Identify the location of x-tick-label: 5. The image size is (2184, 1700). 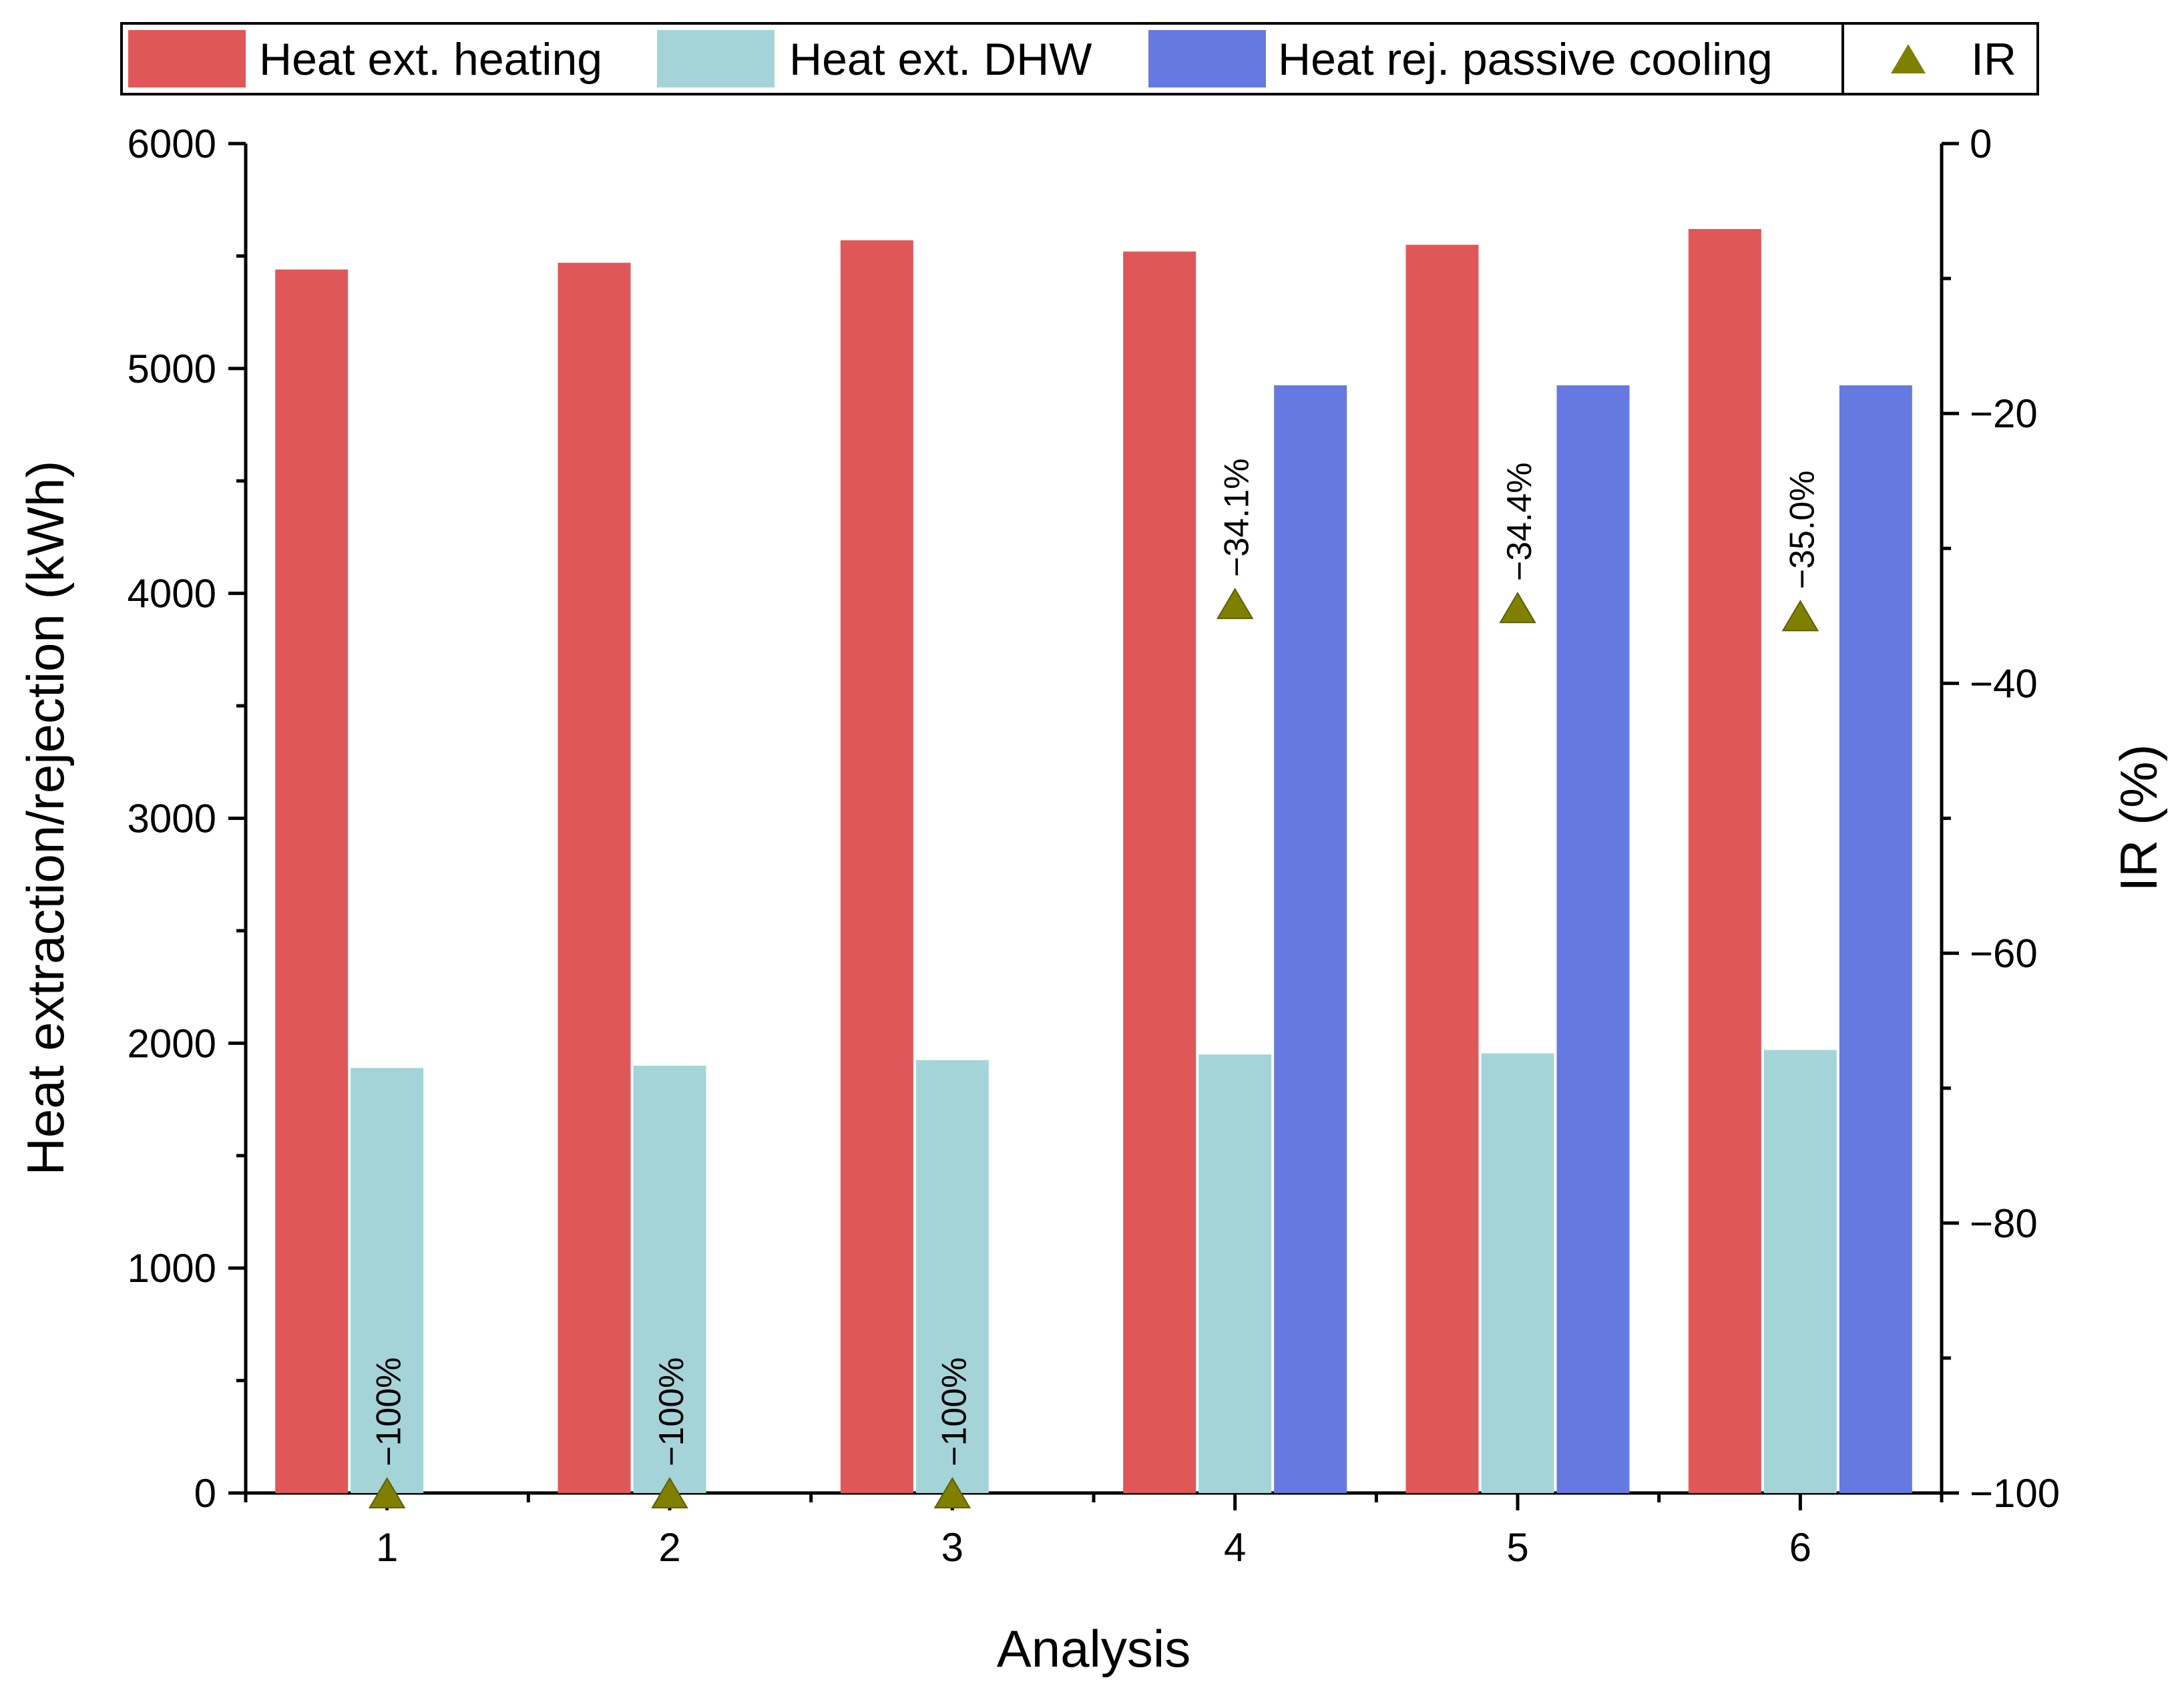
(1517, 1547).